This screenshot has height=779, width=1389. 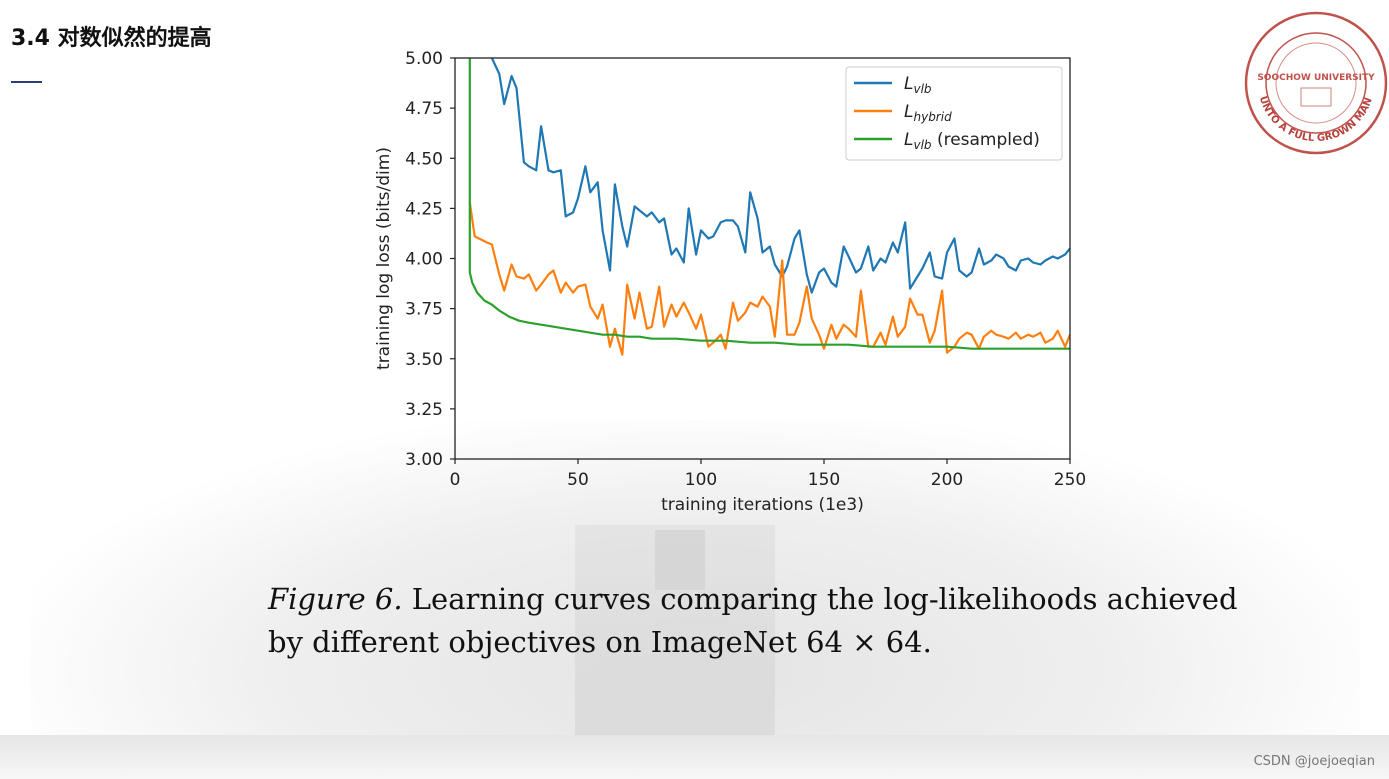 What do you see at coordinates (424, 360) in the screenshot?
I see `y-tick-label: 3.50` at bounding box center [424, 360].